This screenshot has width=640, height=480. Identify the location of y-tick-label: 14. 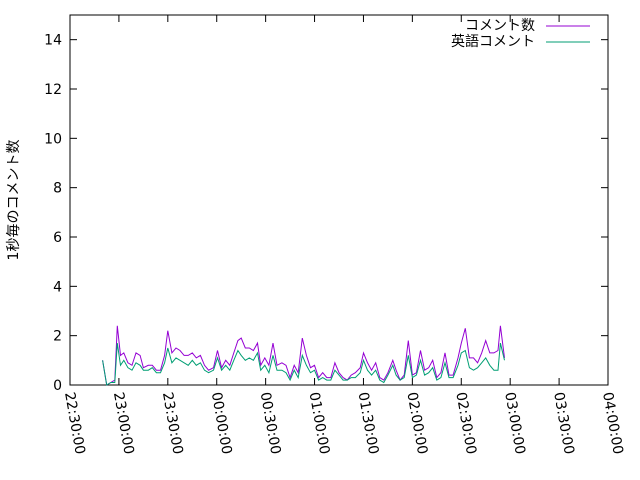
(53, 41).